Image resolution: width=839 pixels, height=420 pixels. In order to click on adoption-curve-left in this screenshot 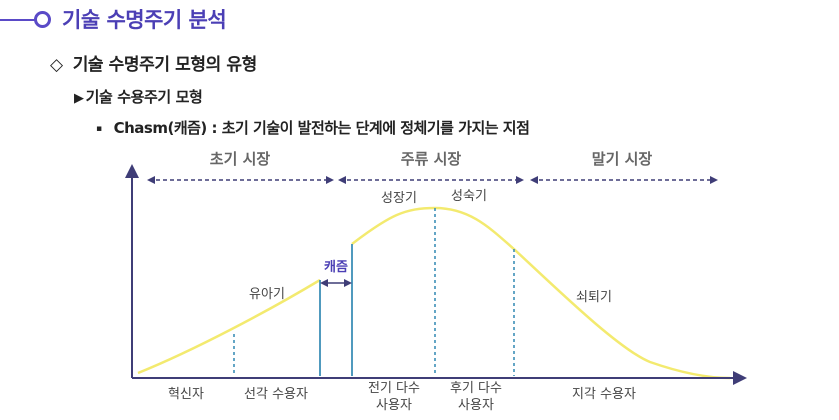, I will do `click(229, 326)`.